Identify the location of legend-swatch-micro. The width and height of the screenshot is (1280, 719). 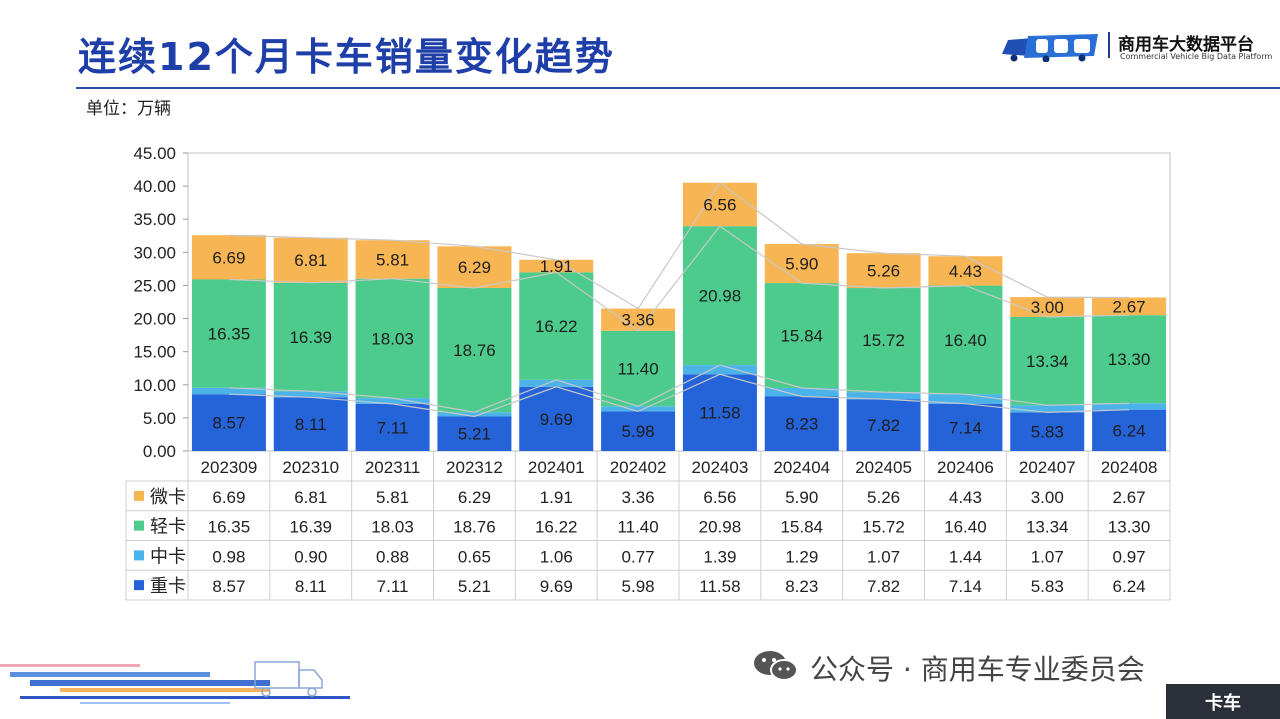
(139, 495).